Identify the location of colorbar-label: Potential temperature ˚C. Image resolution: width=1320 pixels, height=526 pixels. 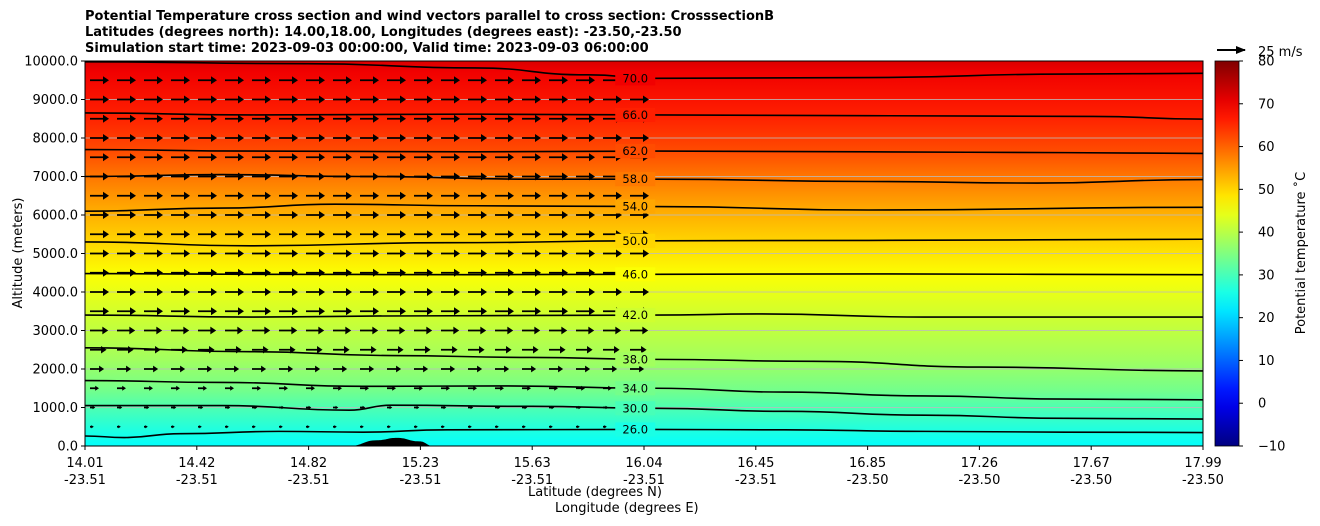
(1301, 253).